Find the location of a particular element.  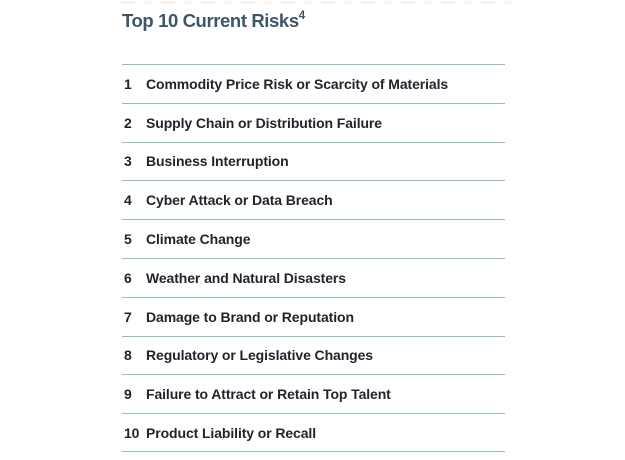

risk-list-item: 4 Cyber Attack or Data Breach is located at coordinates (313, 199).